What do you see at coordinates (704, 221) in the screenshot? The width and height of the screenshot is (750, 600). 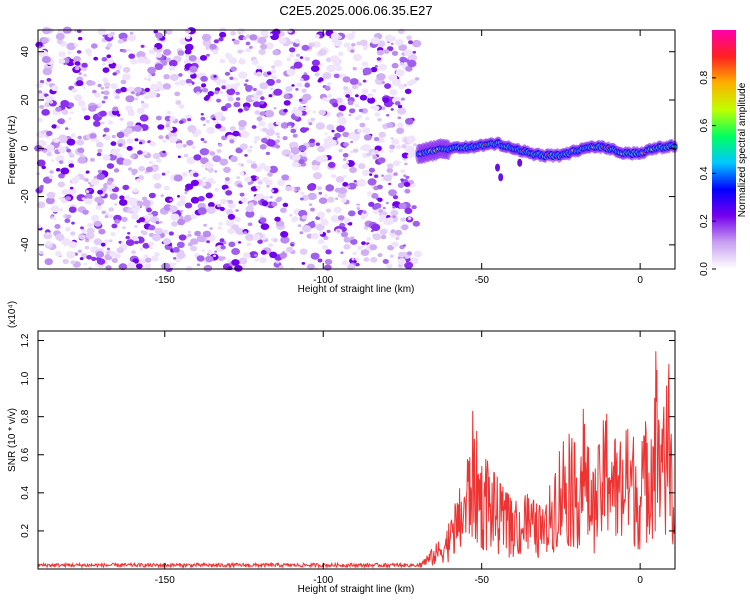 I see `colorbar-tick-label: 0.2` at bounding box center [704, 221].